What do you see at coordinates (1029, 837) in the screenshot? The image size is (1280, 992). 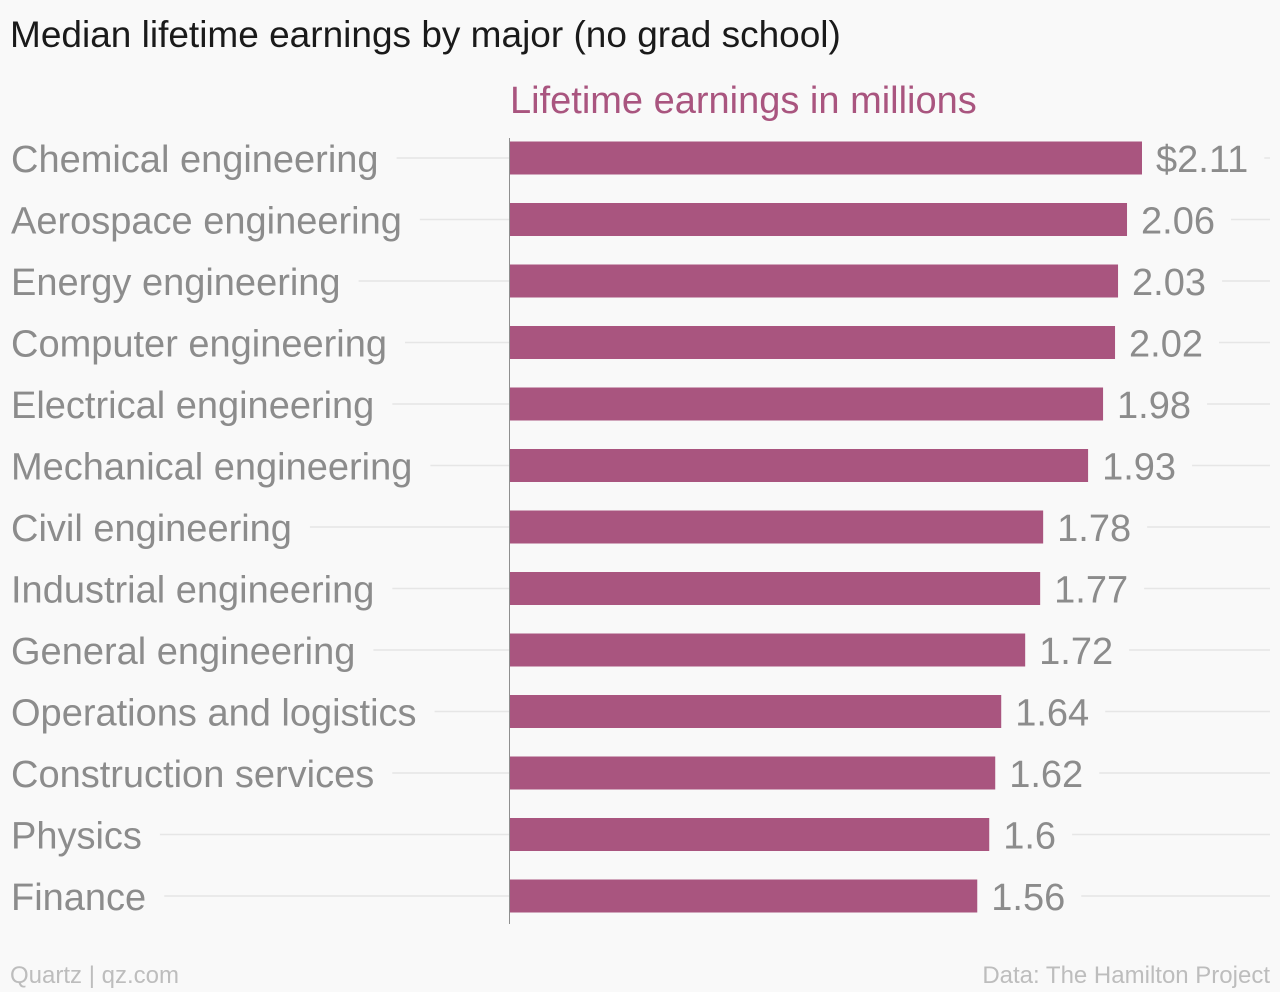 I see `value-label: 1.6` at bounding box center [1029, 837].